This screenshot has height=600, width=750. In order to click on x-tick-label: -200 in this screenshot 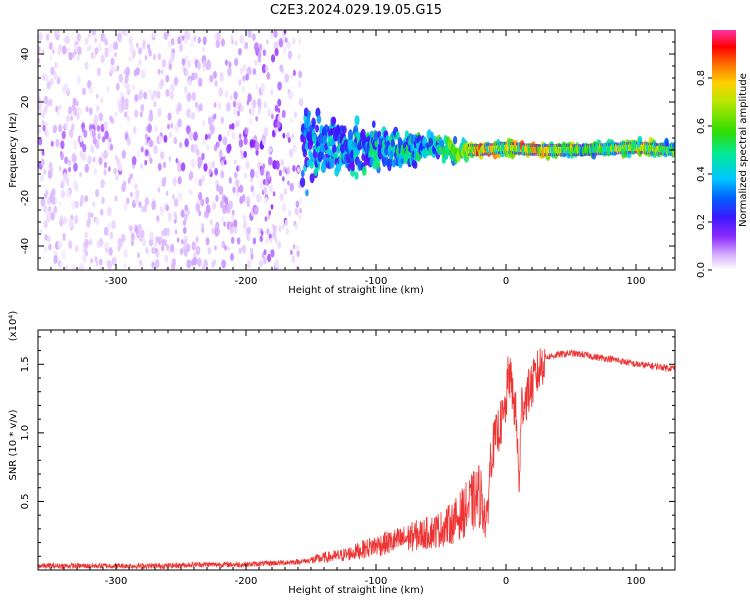, I will do `click(246, 581)`.